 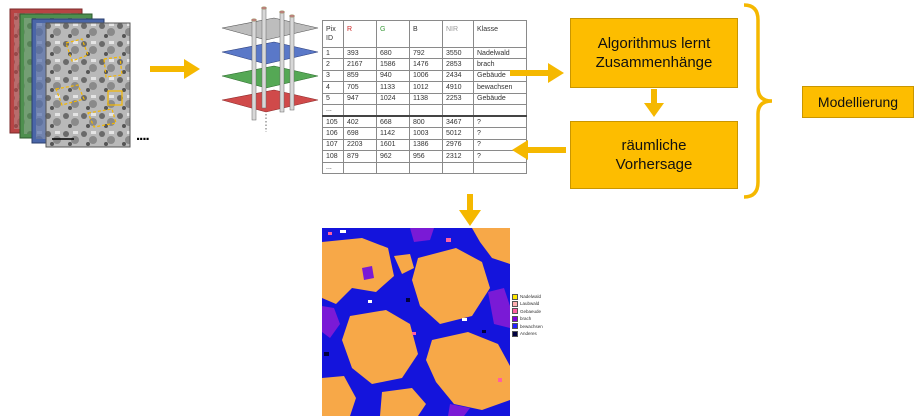 I want to click on legend-label: Anderes, so click(x=528, y=333).